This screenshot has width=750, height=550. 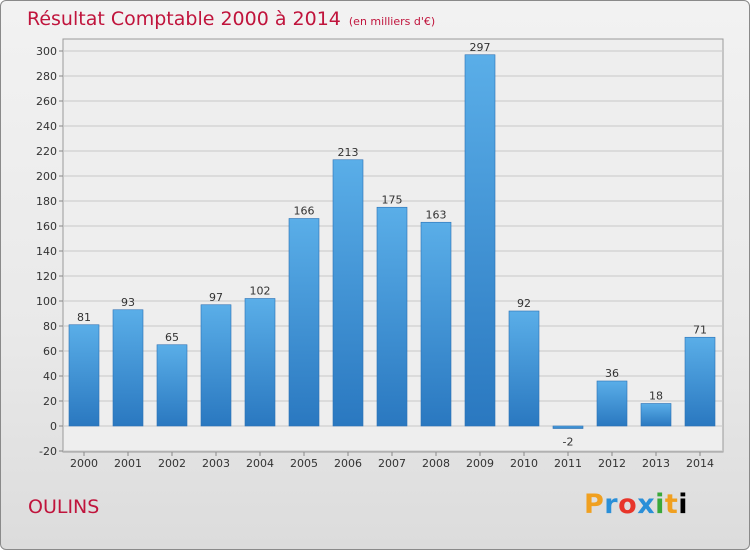 What do you see at coordinates (392, 21) in the screenshot?
I see `chart-title-unit: (en milliers d'€)` at bounding box center [392, 21].